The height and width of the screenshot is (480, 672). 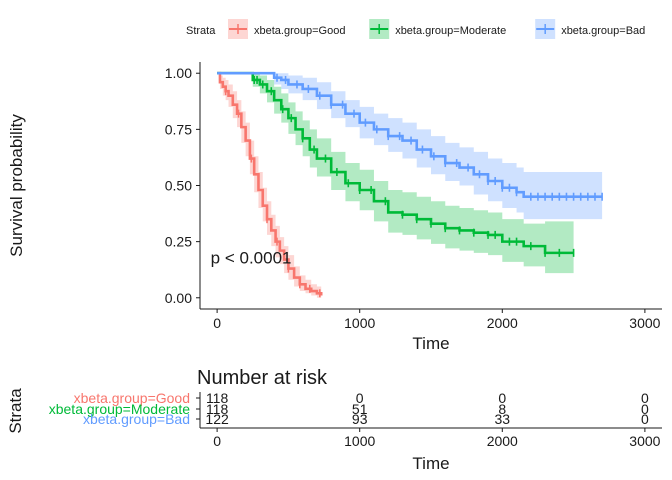 I want to click on legend-entry-xbeta-group-bad: xbeta.group=Bad, so click(x=590, y=29).